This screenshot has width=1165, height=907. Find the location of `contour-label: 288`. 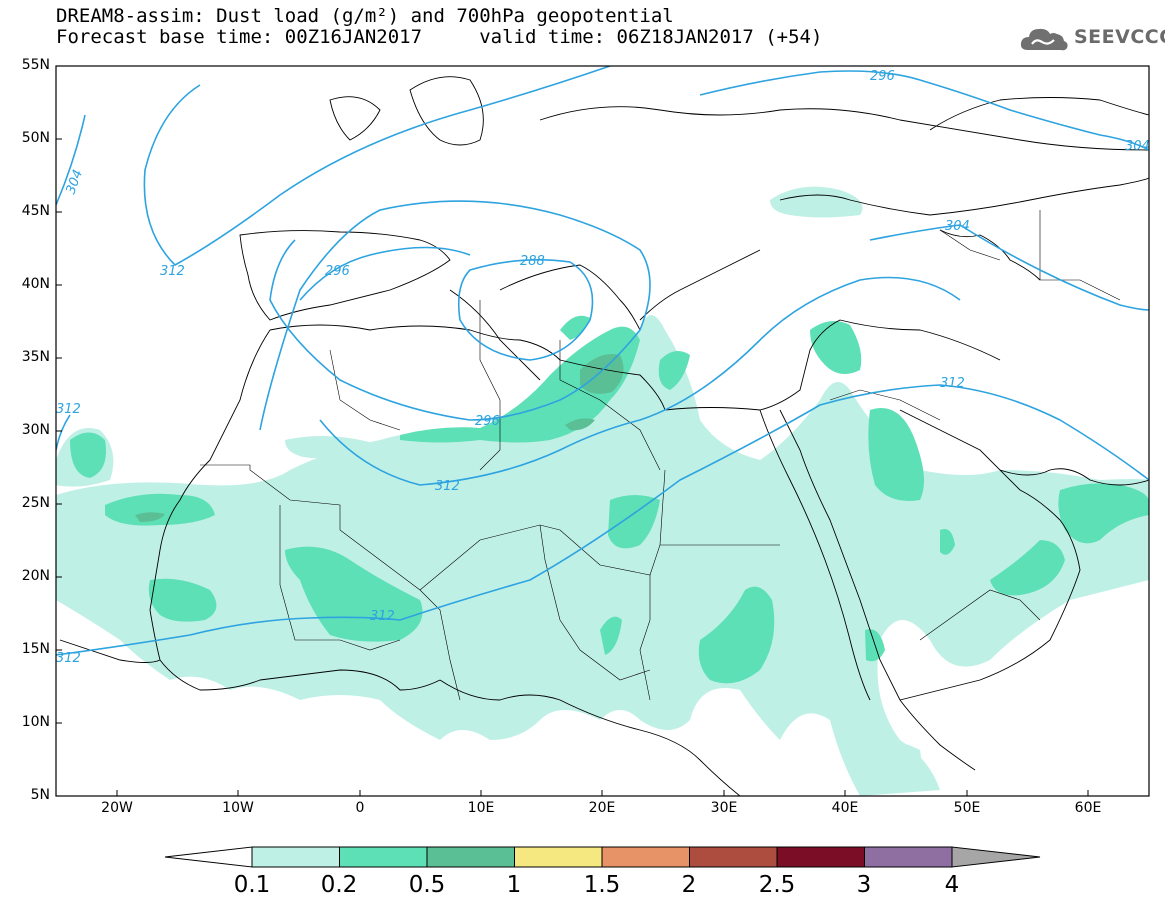

contour-label: 288 is located at coordinates (532, 261).